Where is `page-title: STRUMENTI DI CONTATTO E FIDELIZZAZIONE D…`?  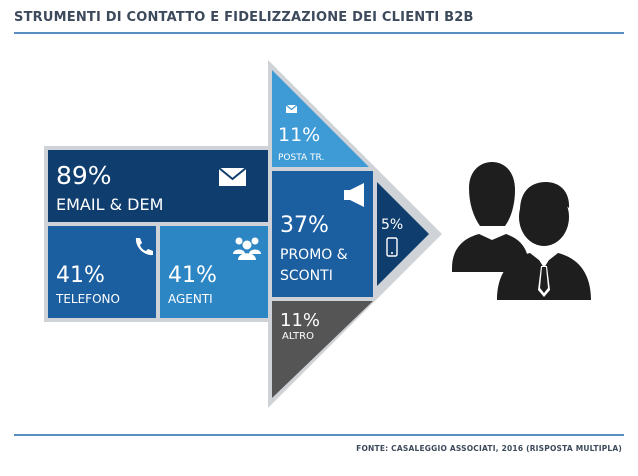 page-title: STRUMENTI DI CONTATTO E FIDELIZZAZIONE D… is located at coordinates (244, 17).